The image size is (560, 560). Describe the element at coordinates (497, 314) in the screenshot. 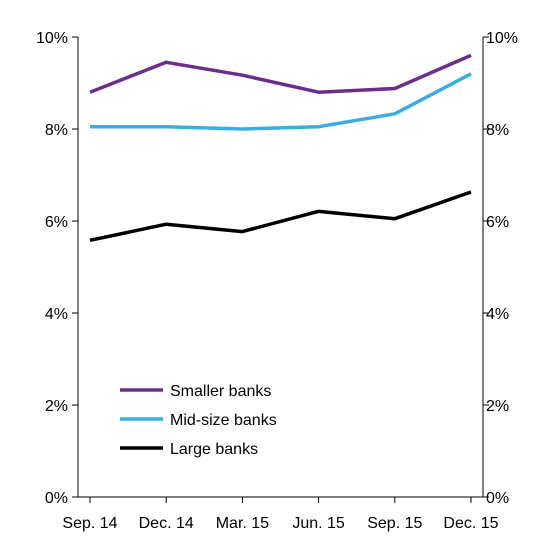

I see `y-tick-label-right: 4%` at that location.